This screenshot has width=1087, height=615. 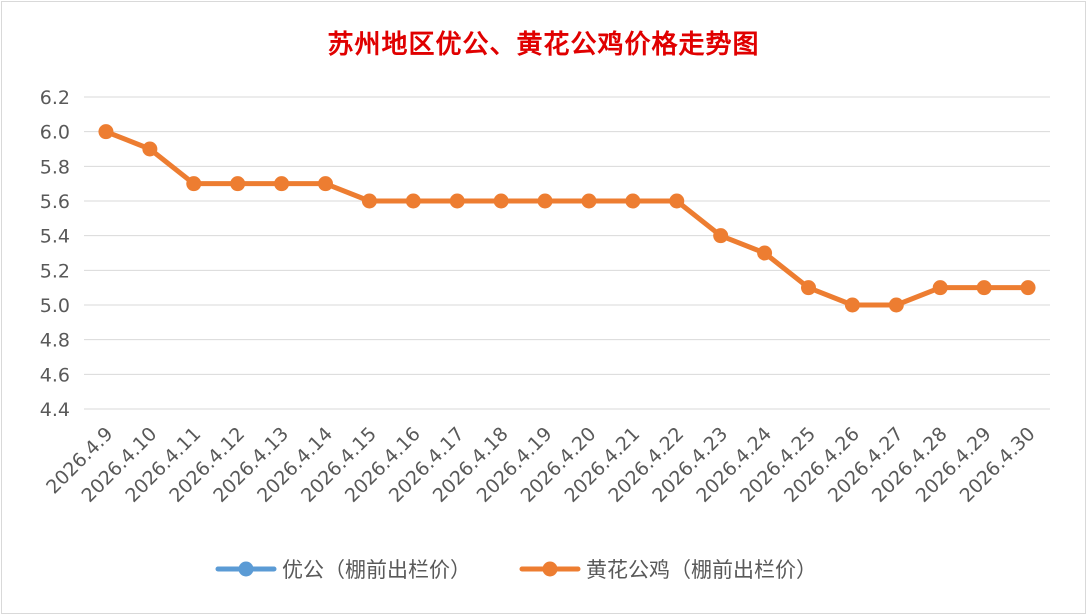 What do you see at coordinates (516, 570) in the screenshot?
I see `legend: 优公（棚前出栏价） 黄花公鸡（棚前出栏价）` at bounding box center [516, 570].